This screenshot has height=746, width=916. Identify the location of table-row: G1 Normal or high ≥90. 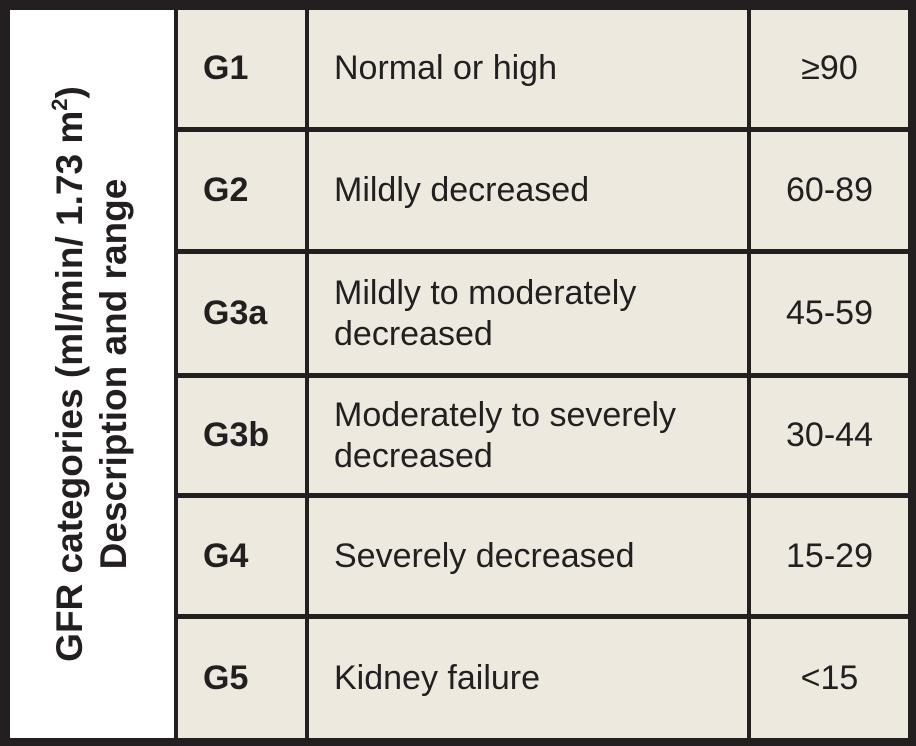
(543, 68).